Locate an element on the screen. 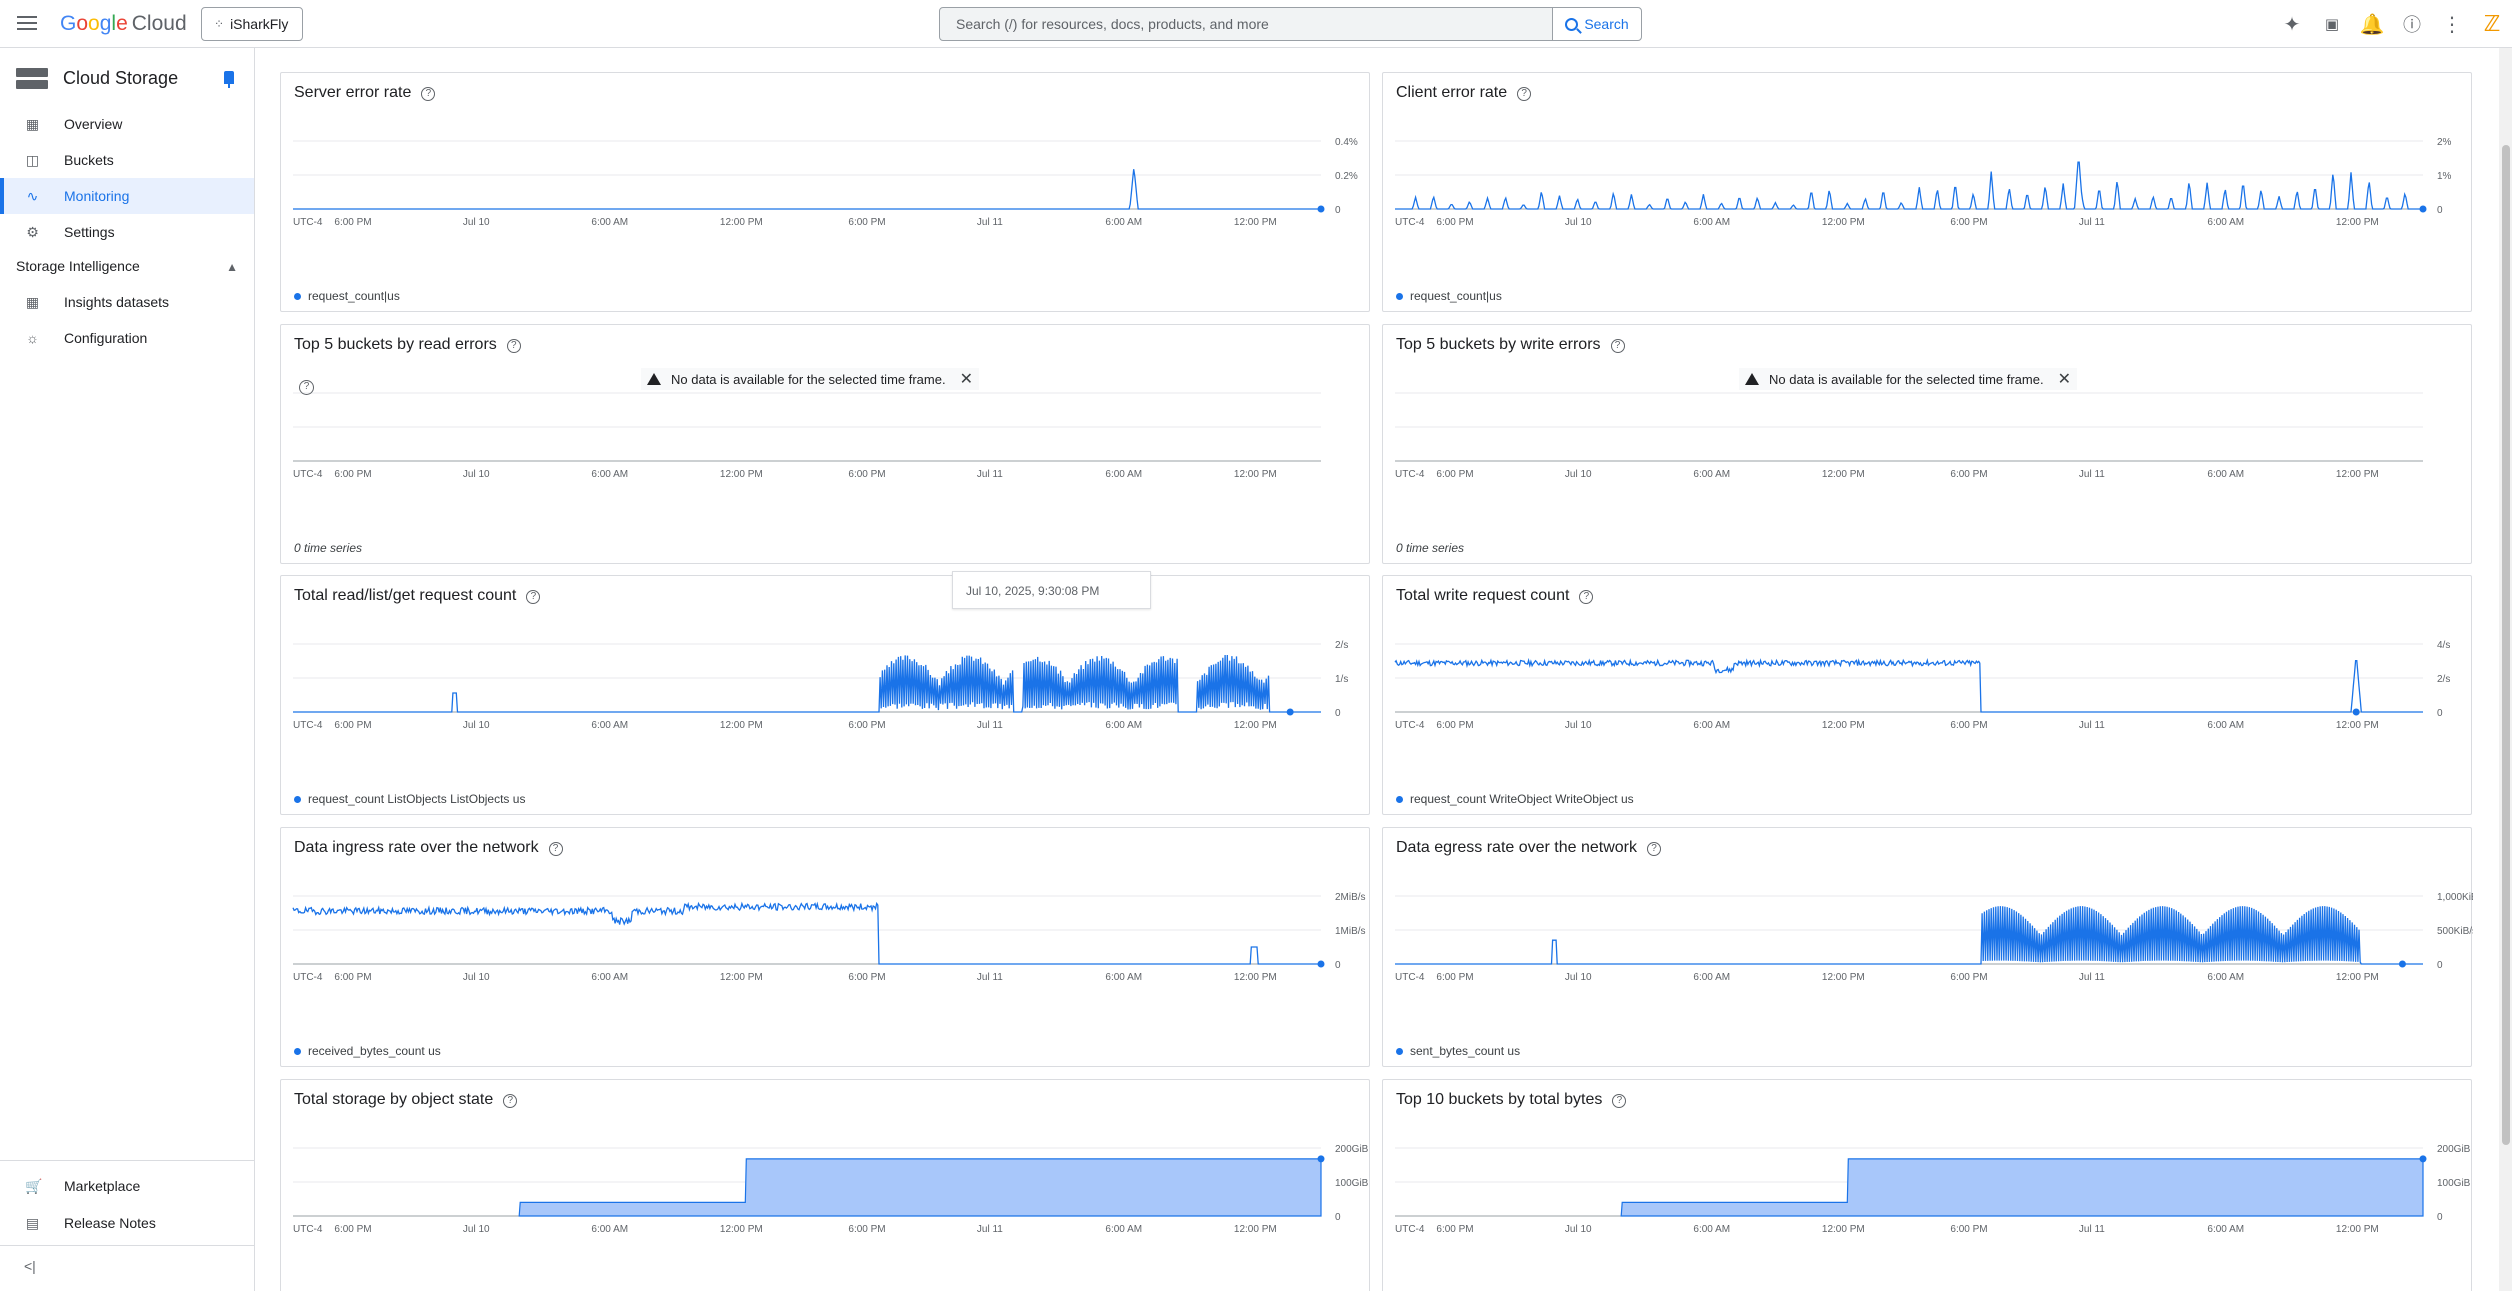  more-vert-icon: ⋮ is located at coordinates (2452, 24).